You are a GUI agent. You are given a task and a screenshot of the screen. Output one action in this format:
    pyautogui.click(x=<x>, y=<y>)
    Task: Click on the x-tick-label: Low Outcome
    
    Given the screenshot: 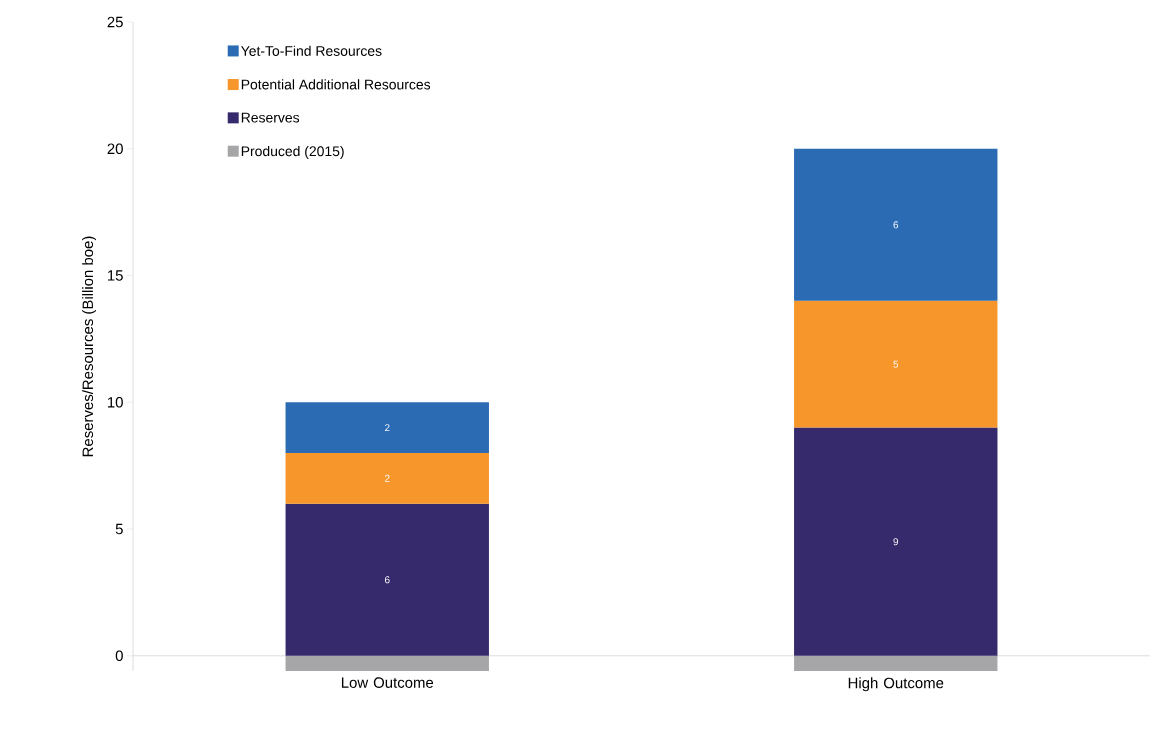 What is the action you would take?
    pyautogui.click(x=387, y=682)
    